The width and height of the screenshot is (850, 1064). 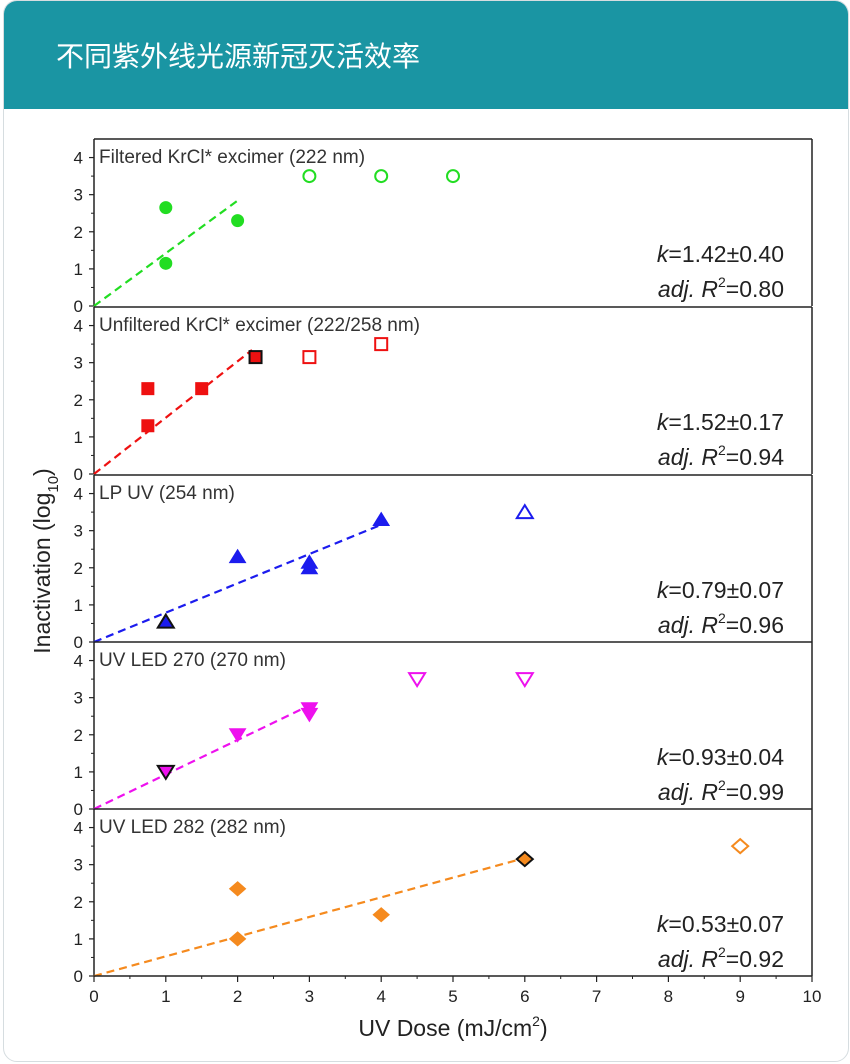 I want to click on y-axis-label: Inactivation (log10), so click(x=45, y=560).